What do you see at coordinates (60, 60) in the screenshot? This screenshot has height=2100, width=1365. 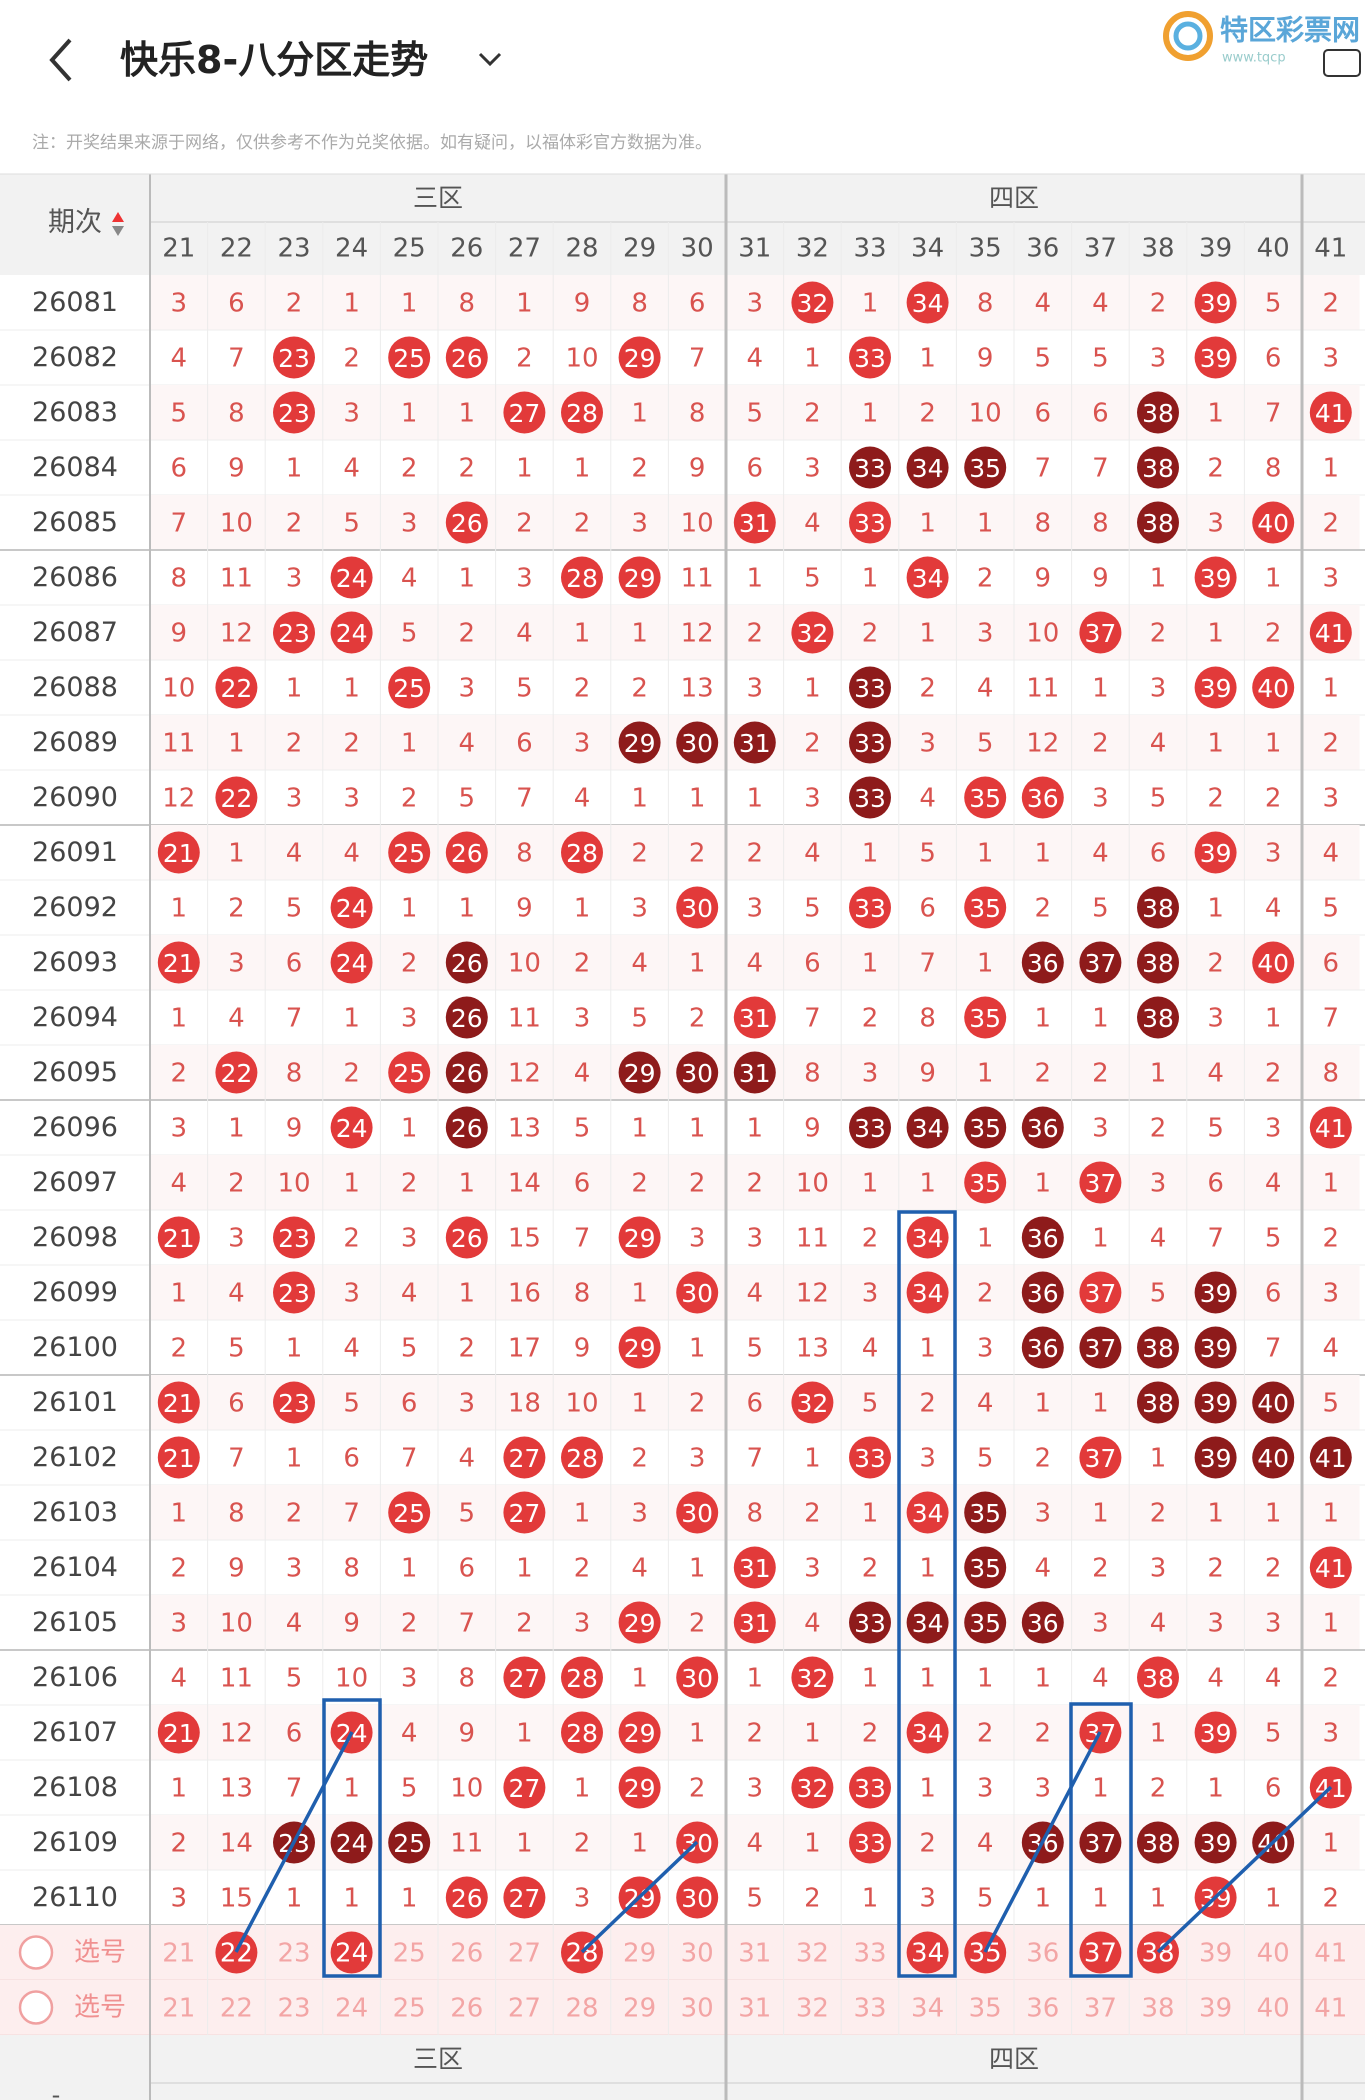 I see `back-button` at bounding box center [60, 60].